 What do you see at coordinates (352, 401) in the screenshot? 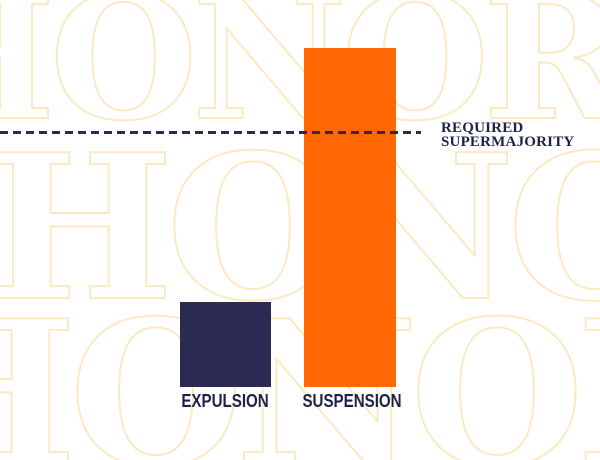
I see `category-label-suspension: SUSPENSION` at bounding box center [352, 401].